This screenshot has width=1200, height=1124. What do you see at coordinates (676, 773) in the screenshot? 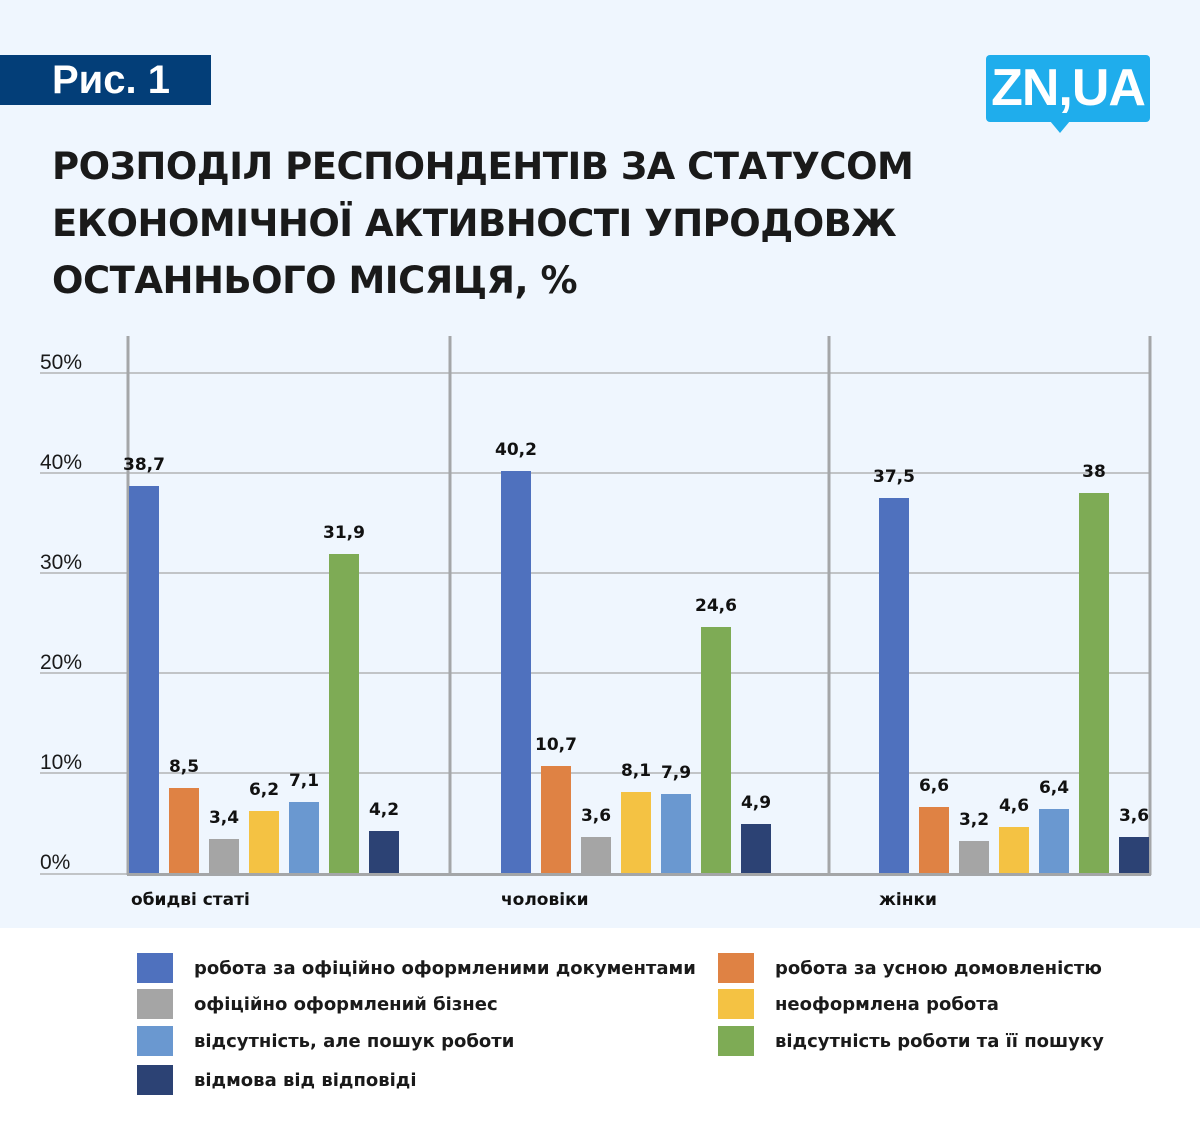
I see `data-label: 7,9` at bounding box center [676, 773].